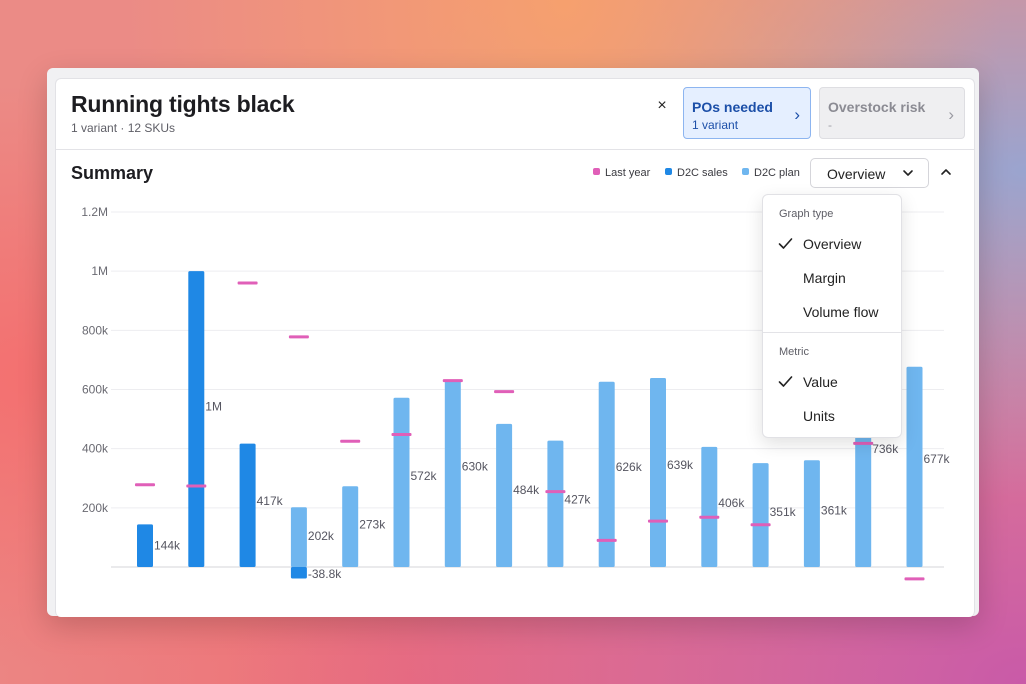  Describe the element at coordinates (515, 149) in the screenshot. I see `header-divider` at that location.